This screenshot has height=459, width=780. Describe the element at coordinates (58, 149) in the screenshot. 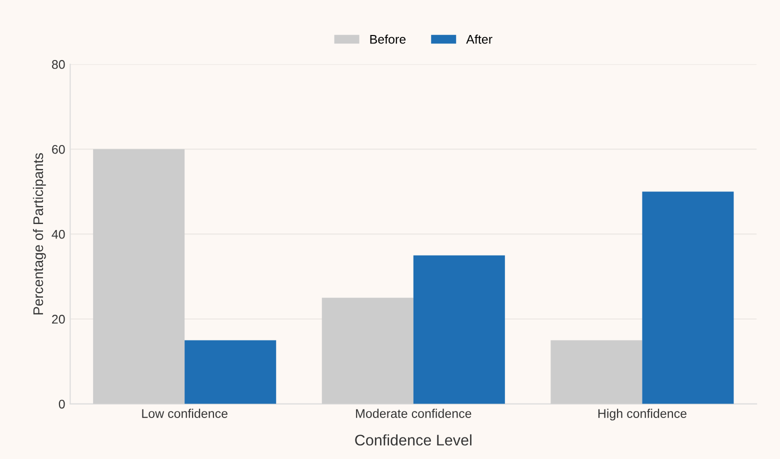

I see `y-tick-label: 60` at that location.